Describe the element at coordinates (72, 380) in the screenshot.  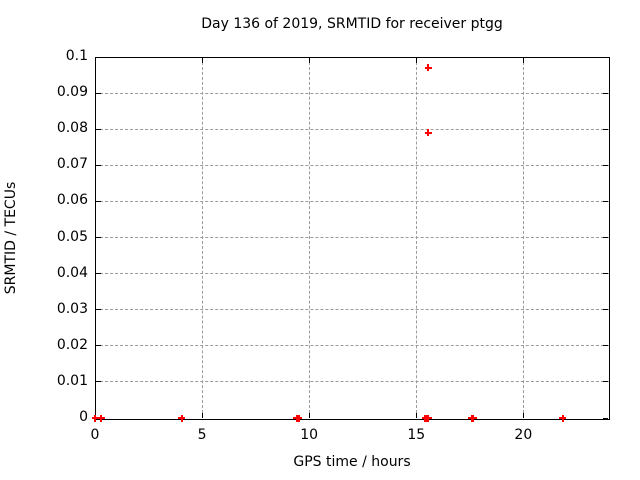
I see `y-tick-label: 0.01` at that location.